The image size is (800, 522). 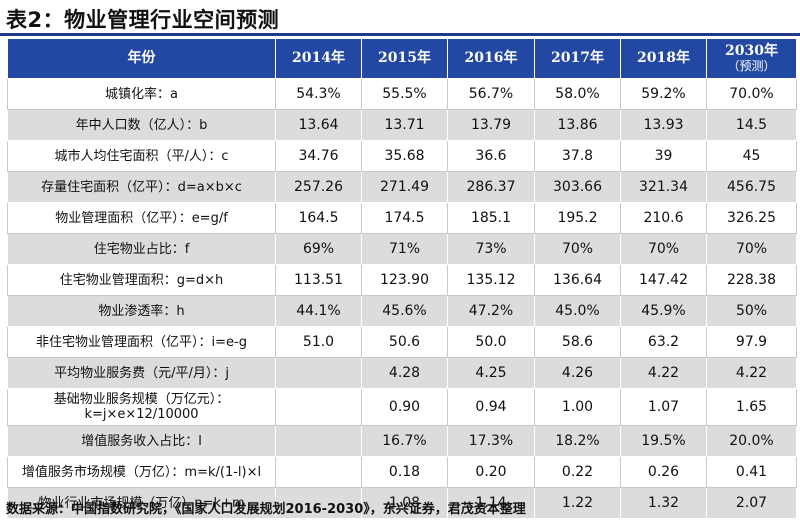 I want to click on value-cell: 0.20, so click(x=491, y=472).